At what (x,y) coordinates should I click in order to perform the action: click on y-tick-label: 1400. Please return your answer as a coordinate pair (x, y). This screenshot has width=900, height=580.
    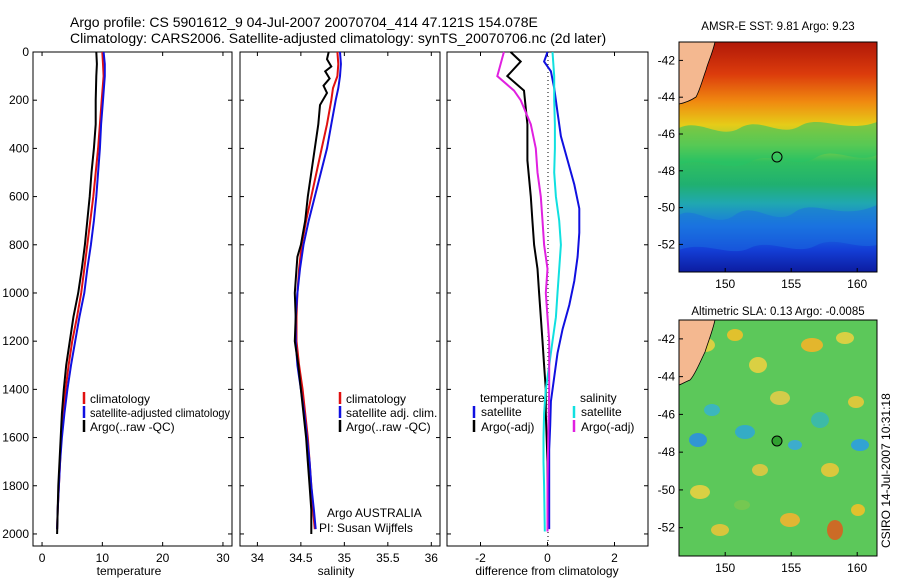
    Looking at the image, I should click on (15, 389).